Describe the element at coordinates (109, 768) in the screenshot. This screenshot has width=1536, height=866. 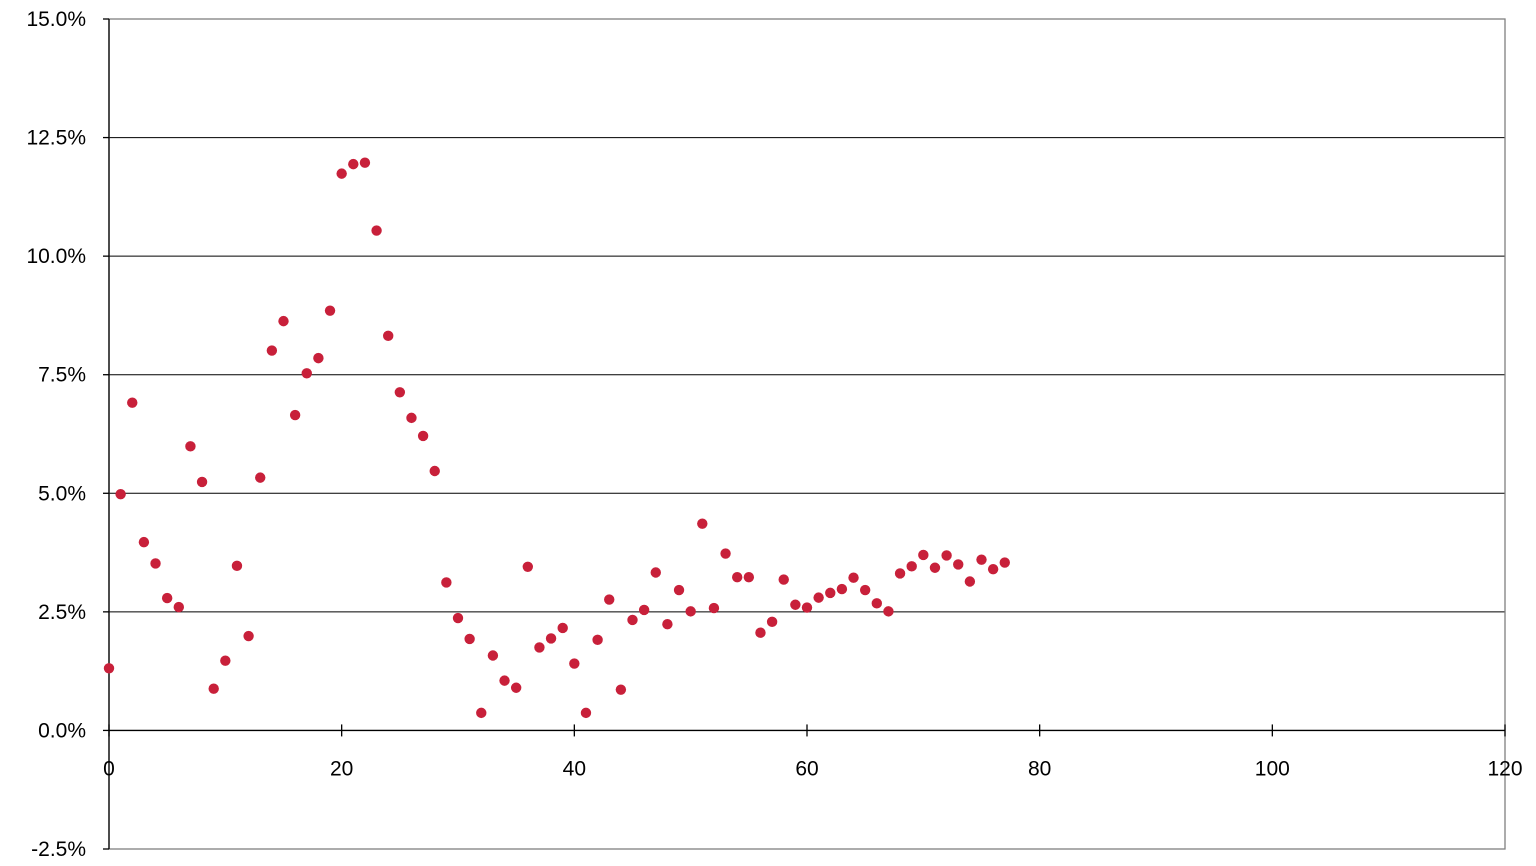
I see `x-tick-label: 0` at that location.